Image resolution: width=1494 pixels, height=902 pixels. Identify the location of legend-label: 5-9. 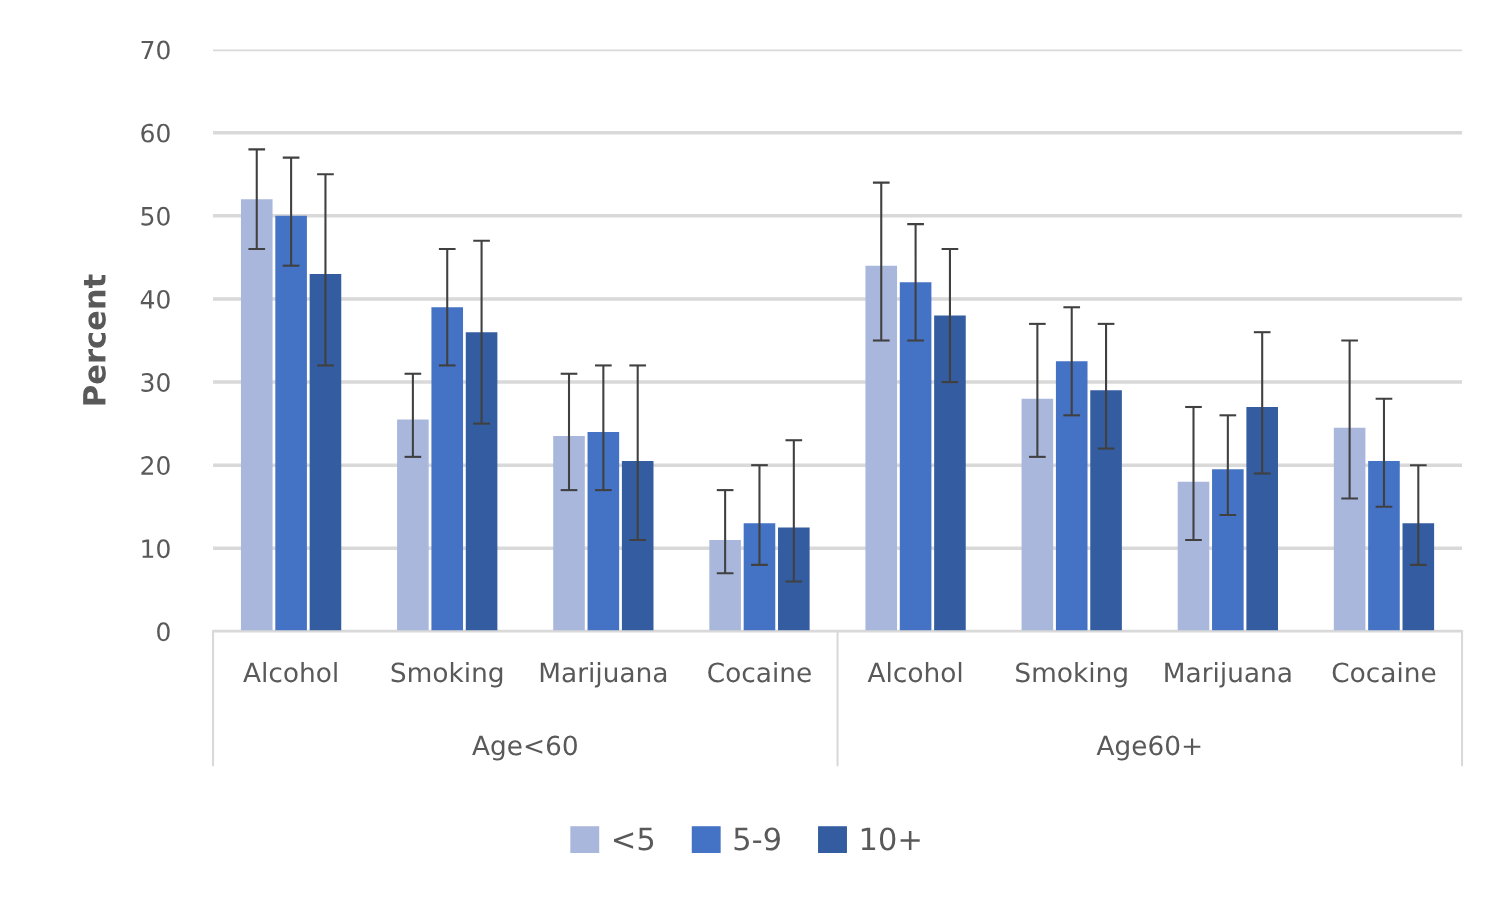
(757, 839).